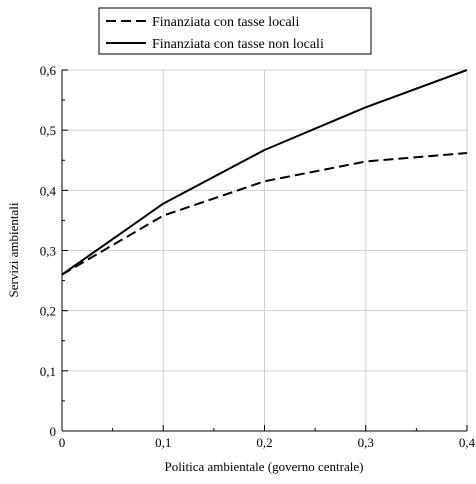 The width and height of the screenshot is (476, 484). Describe the element at coordinates (53, 431) in the screenshot. I see `y-tick-label-0: 0` at that location.